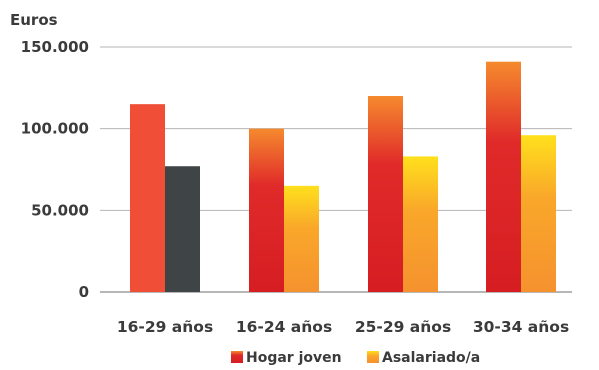 Image resolution: width=599 pixels, height=370 pixels. What do you see at coordinates (60, 210) in the screenshot?
I see `y-tick-label: 50.000` at bounding box center [60, 210].